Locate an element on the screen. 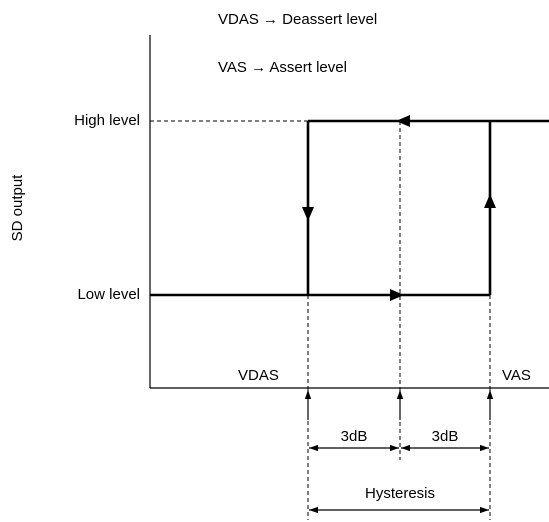 The height and width of the screenshot is (522, 549). arrow-left is located at coordinates (403, 121).